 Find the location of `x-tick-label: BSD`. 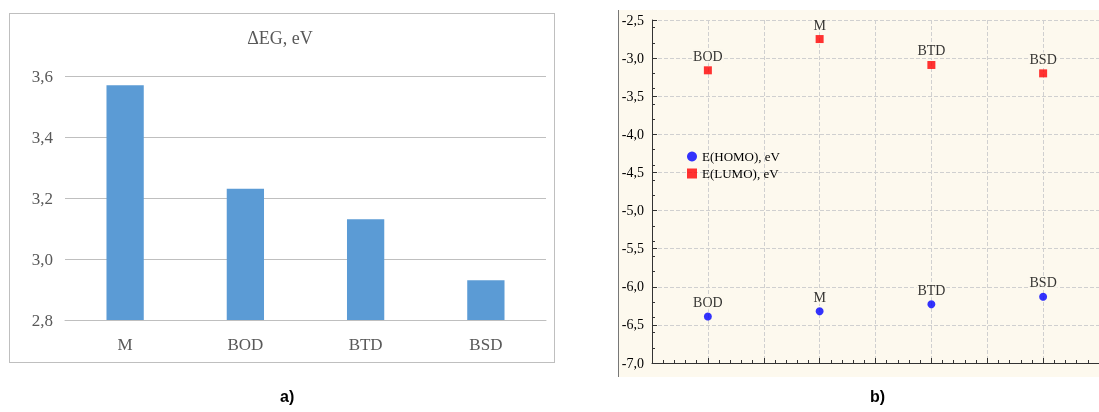

x-tick-label: BSD is located at coordinates (486, 344).